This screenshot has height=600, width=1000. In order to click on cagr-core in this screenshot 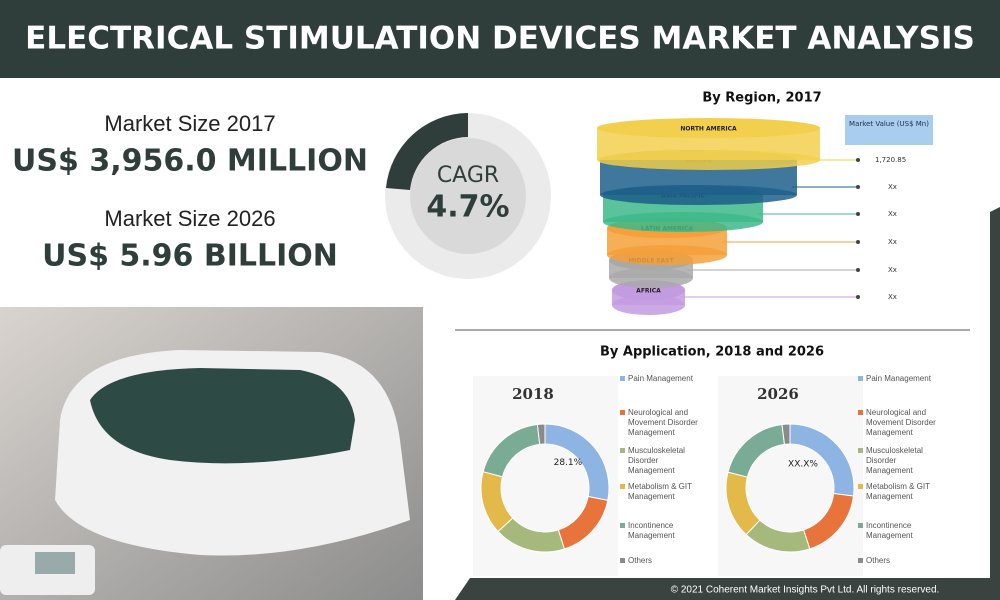, I will do `click(468, 196)`.